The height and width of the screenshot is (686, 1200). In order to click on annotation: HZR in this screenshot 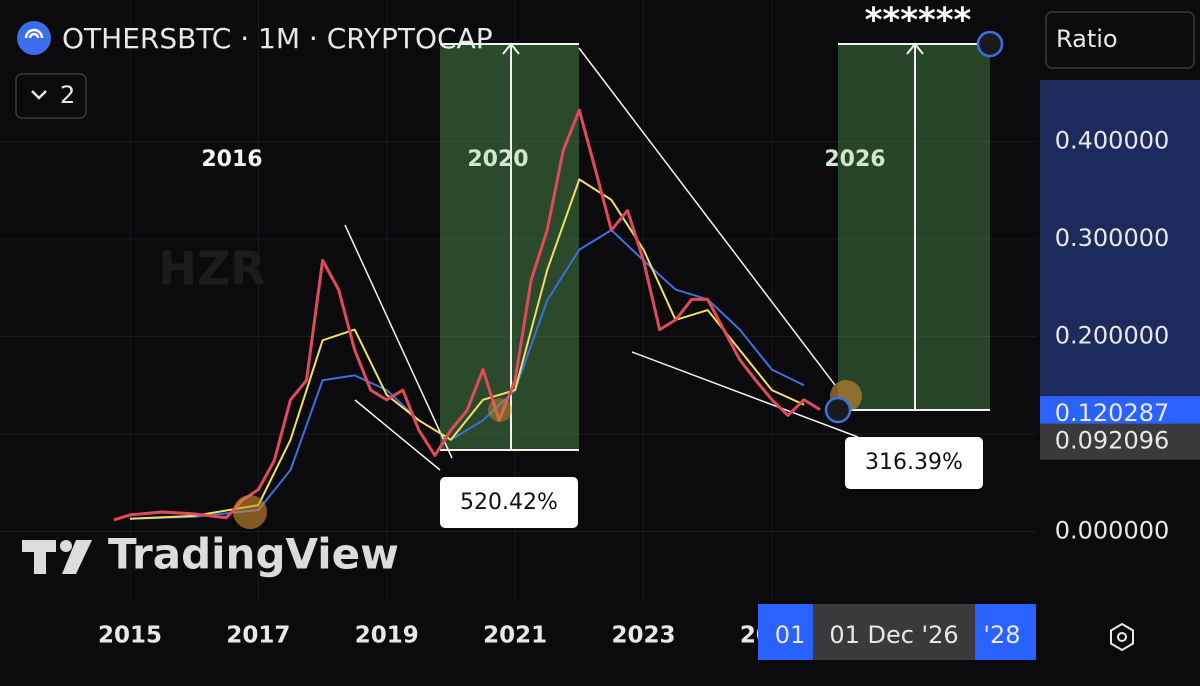, I will do `click(211, 269)`.